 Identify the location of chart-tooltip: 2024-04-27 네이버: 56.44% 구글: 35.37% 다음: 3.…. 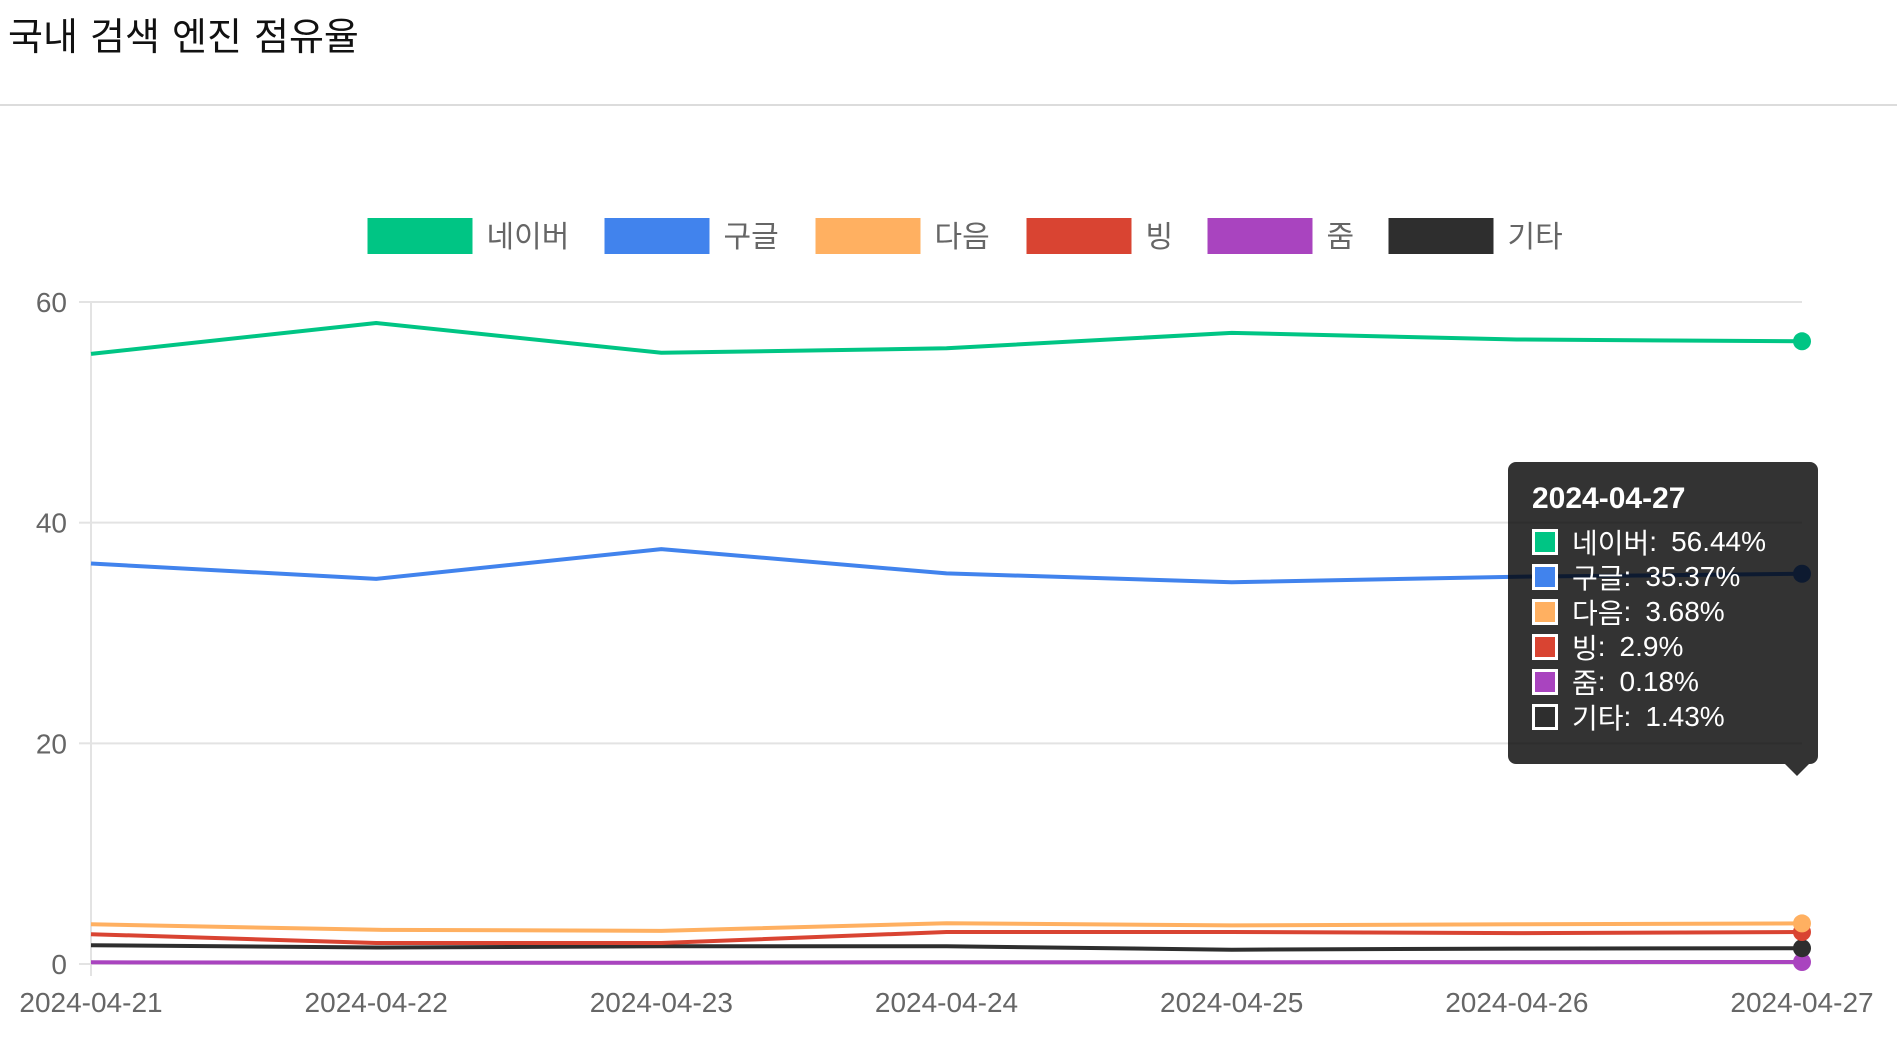
(1663, 619).